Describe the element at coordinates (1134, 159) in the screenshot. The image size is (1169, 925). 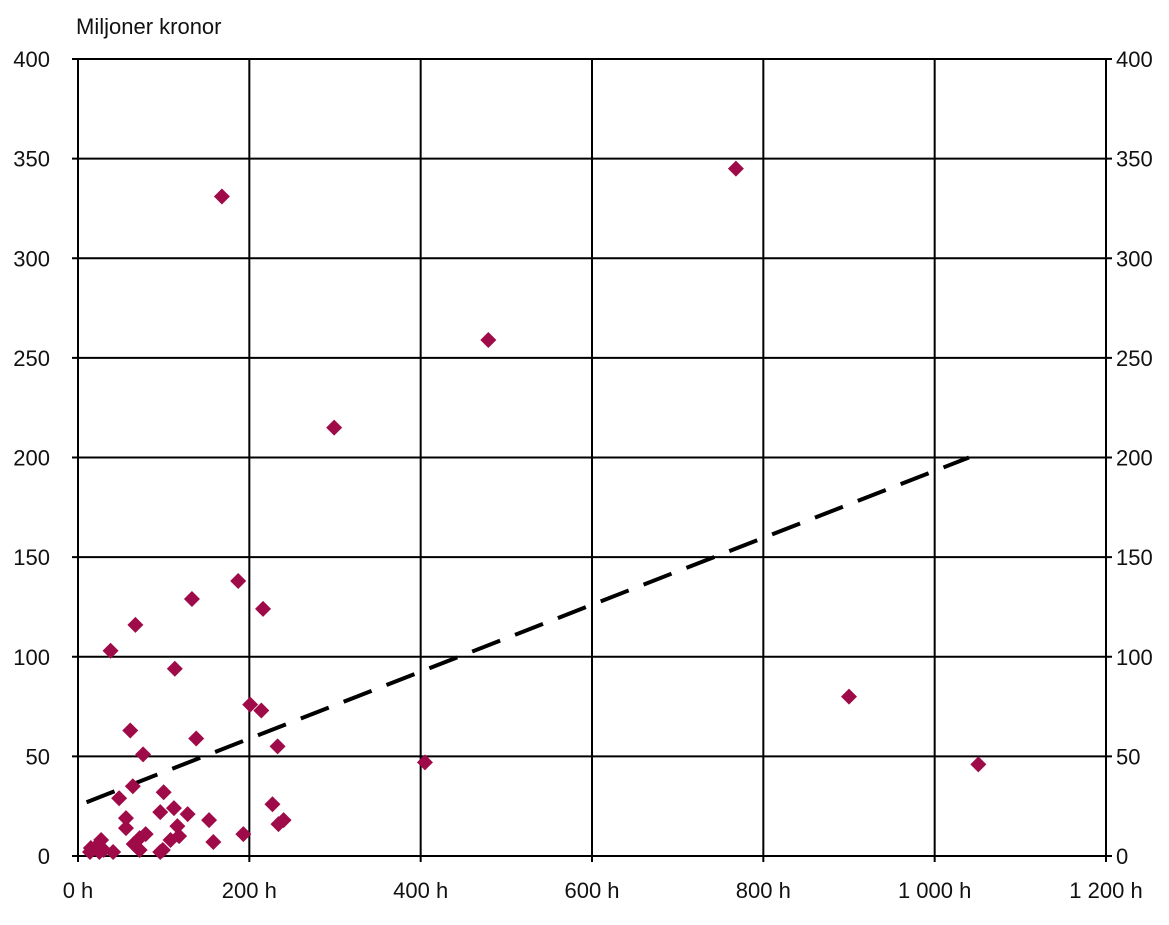
I see `y-tick-label-right: 350` at that location.